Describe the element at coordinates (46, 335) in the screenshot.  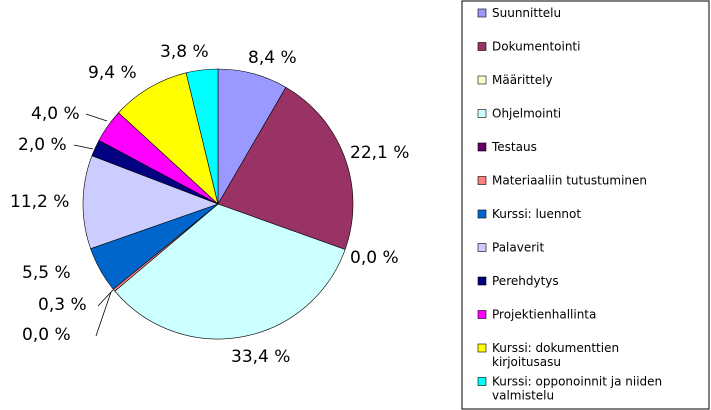
I see `data-label-4: 0,0 %` at that location.